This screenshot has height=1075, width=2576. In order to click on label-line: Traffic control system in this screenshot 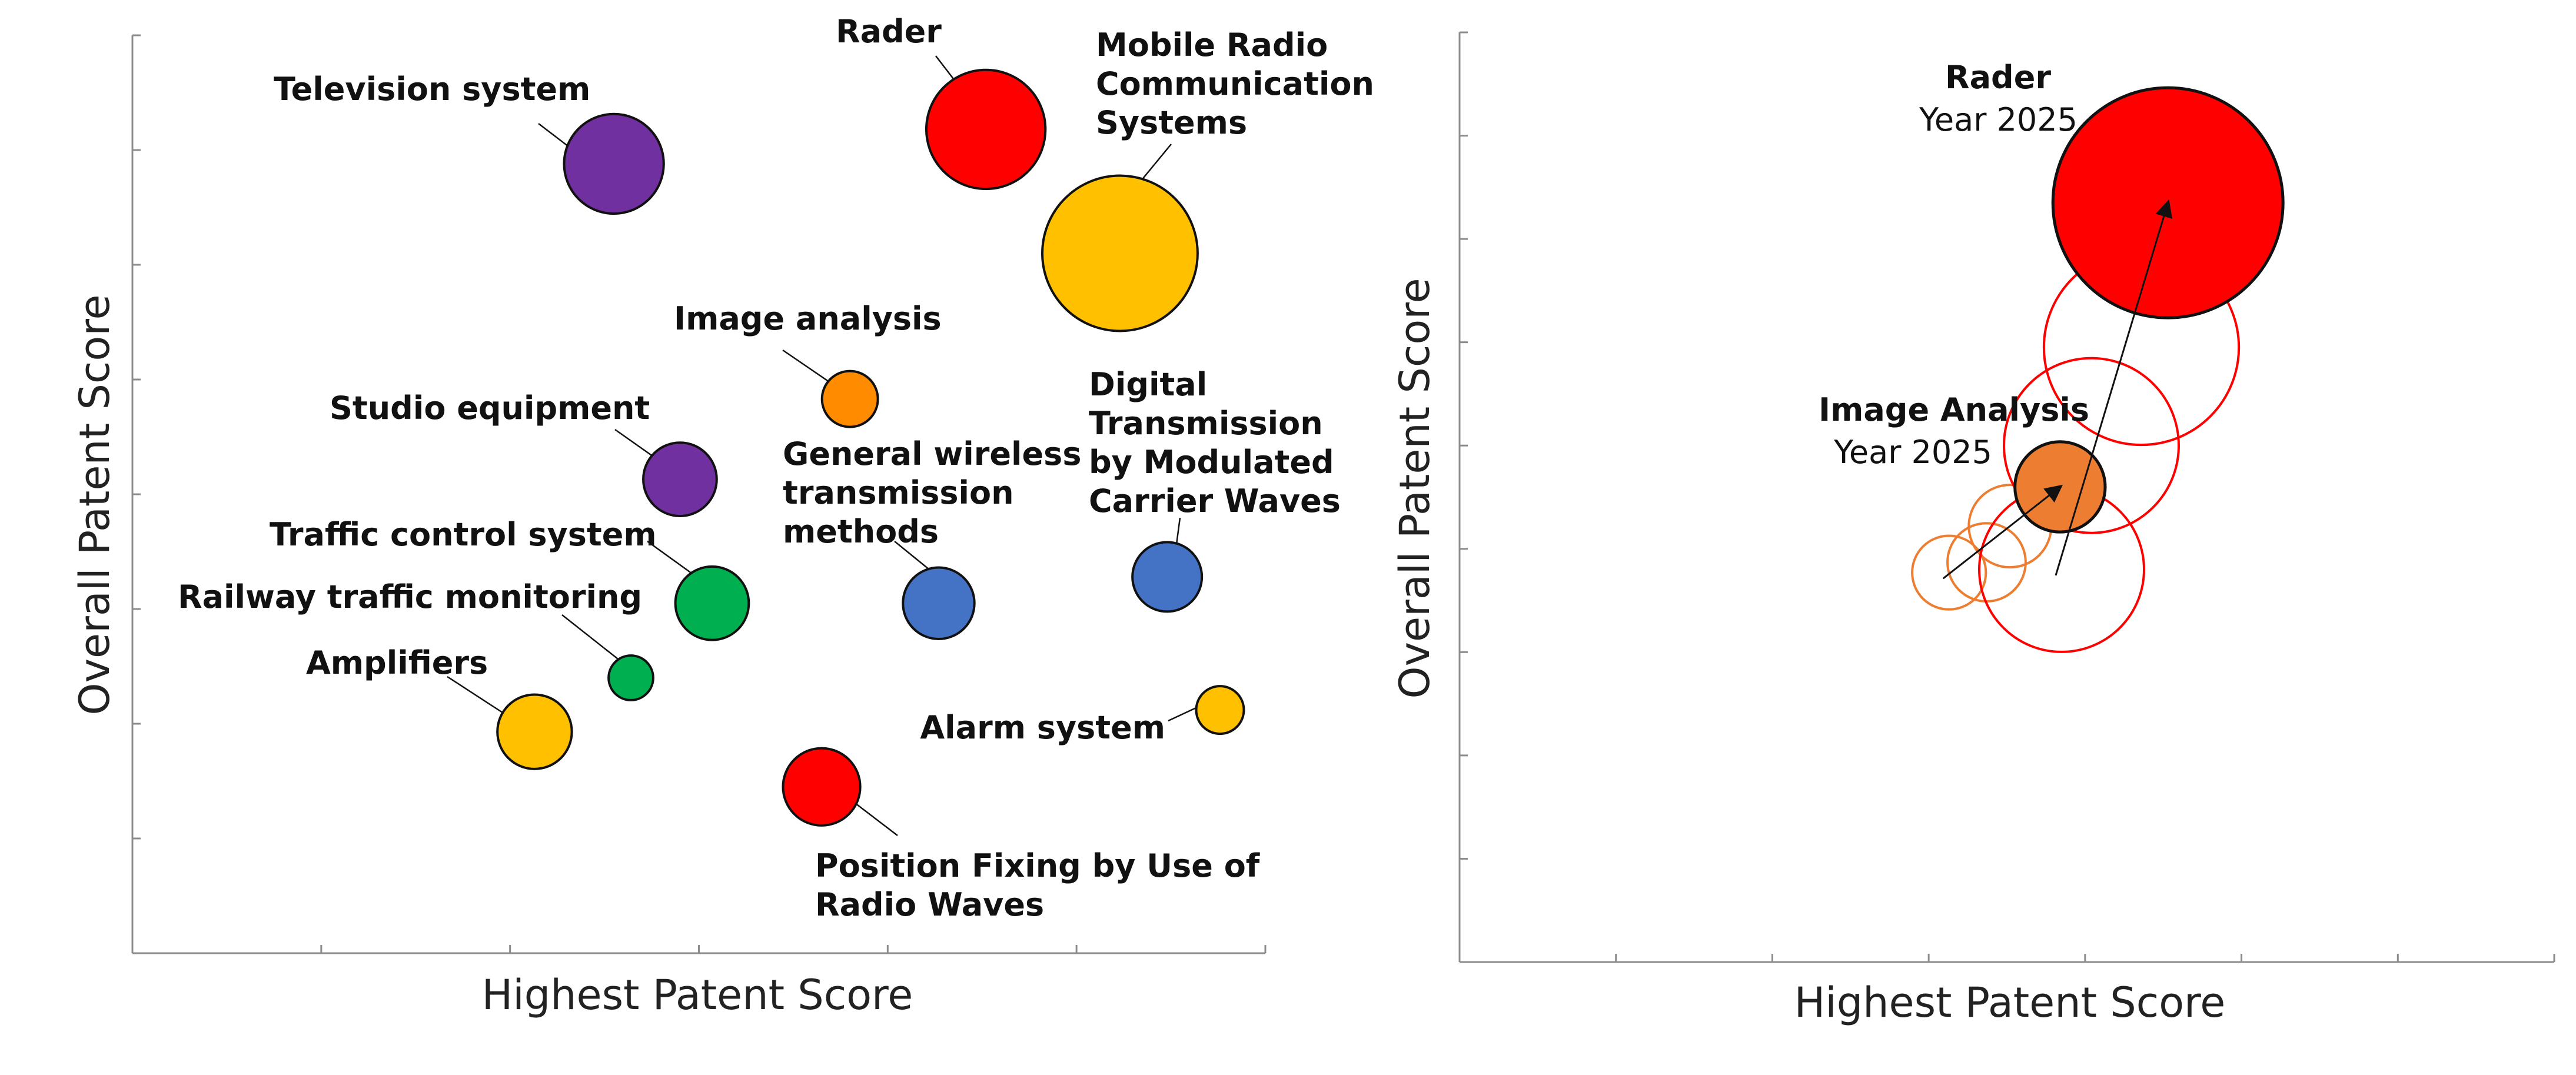, I will do `click(463, 534)`.